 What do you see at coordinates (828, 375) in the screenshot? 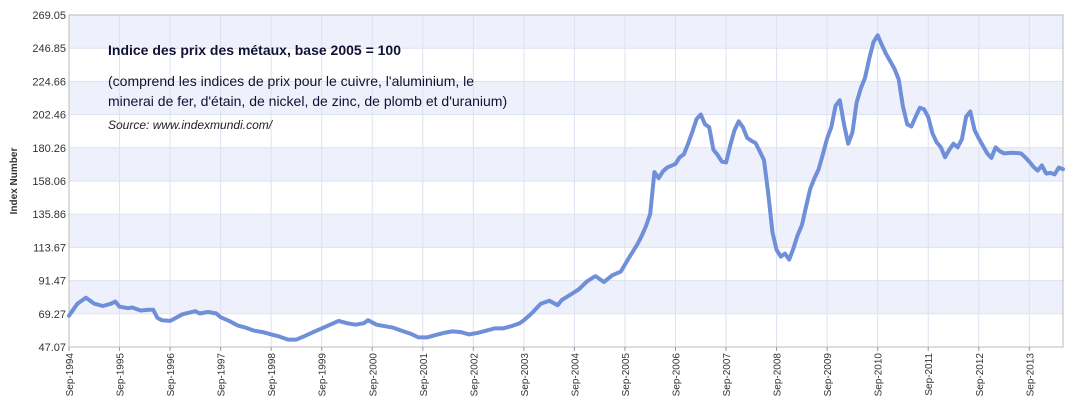
I see `x-tick-label: Sep-2009` at bounding box center [828, 375].